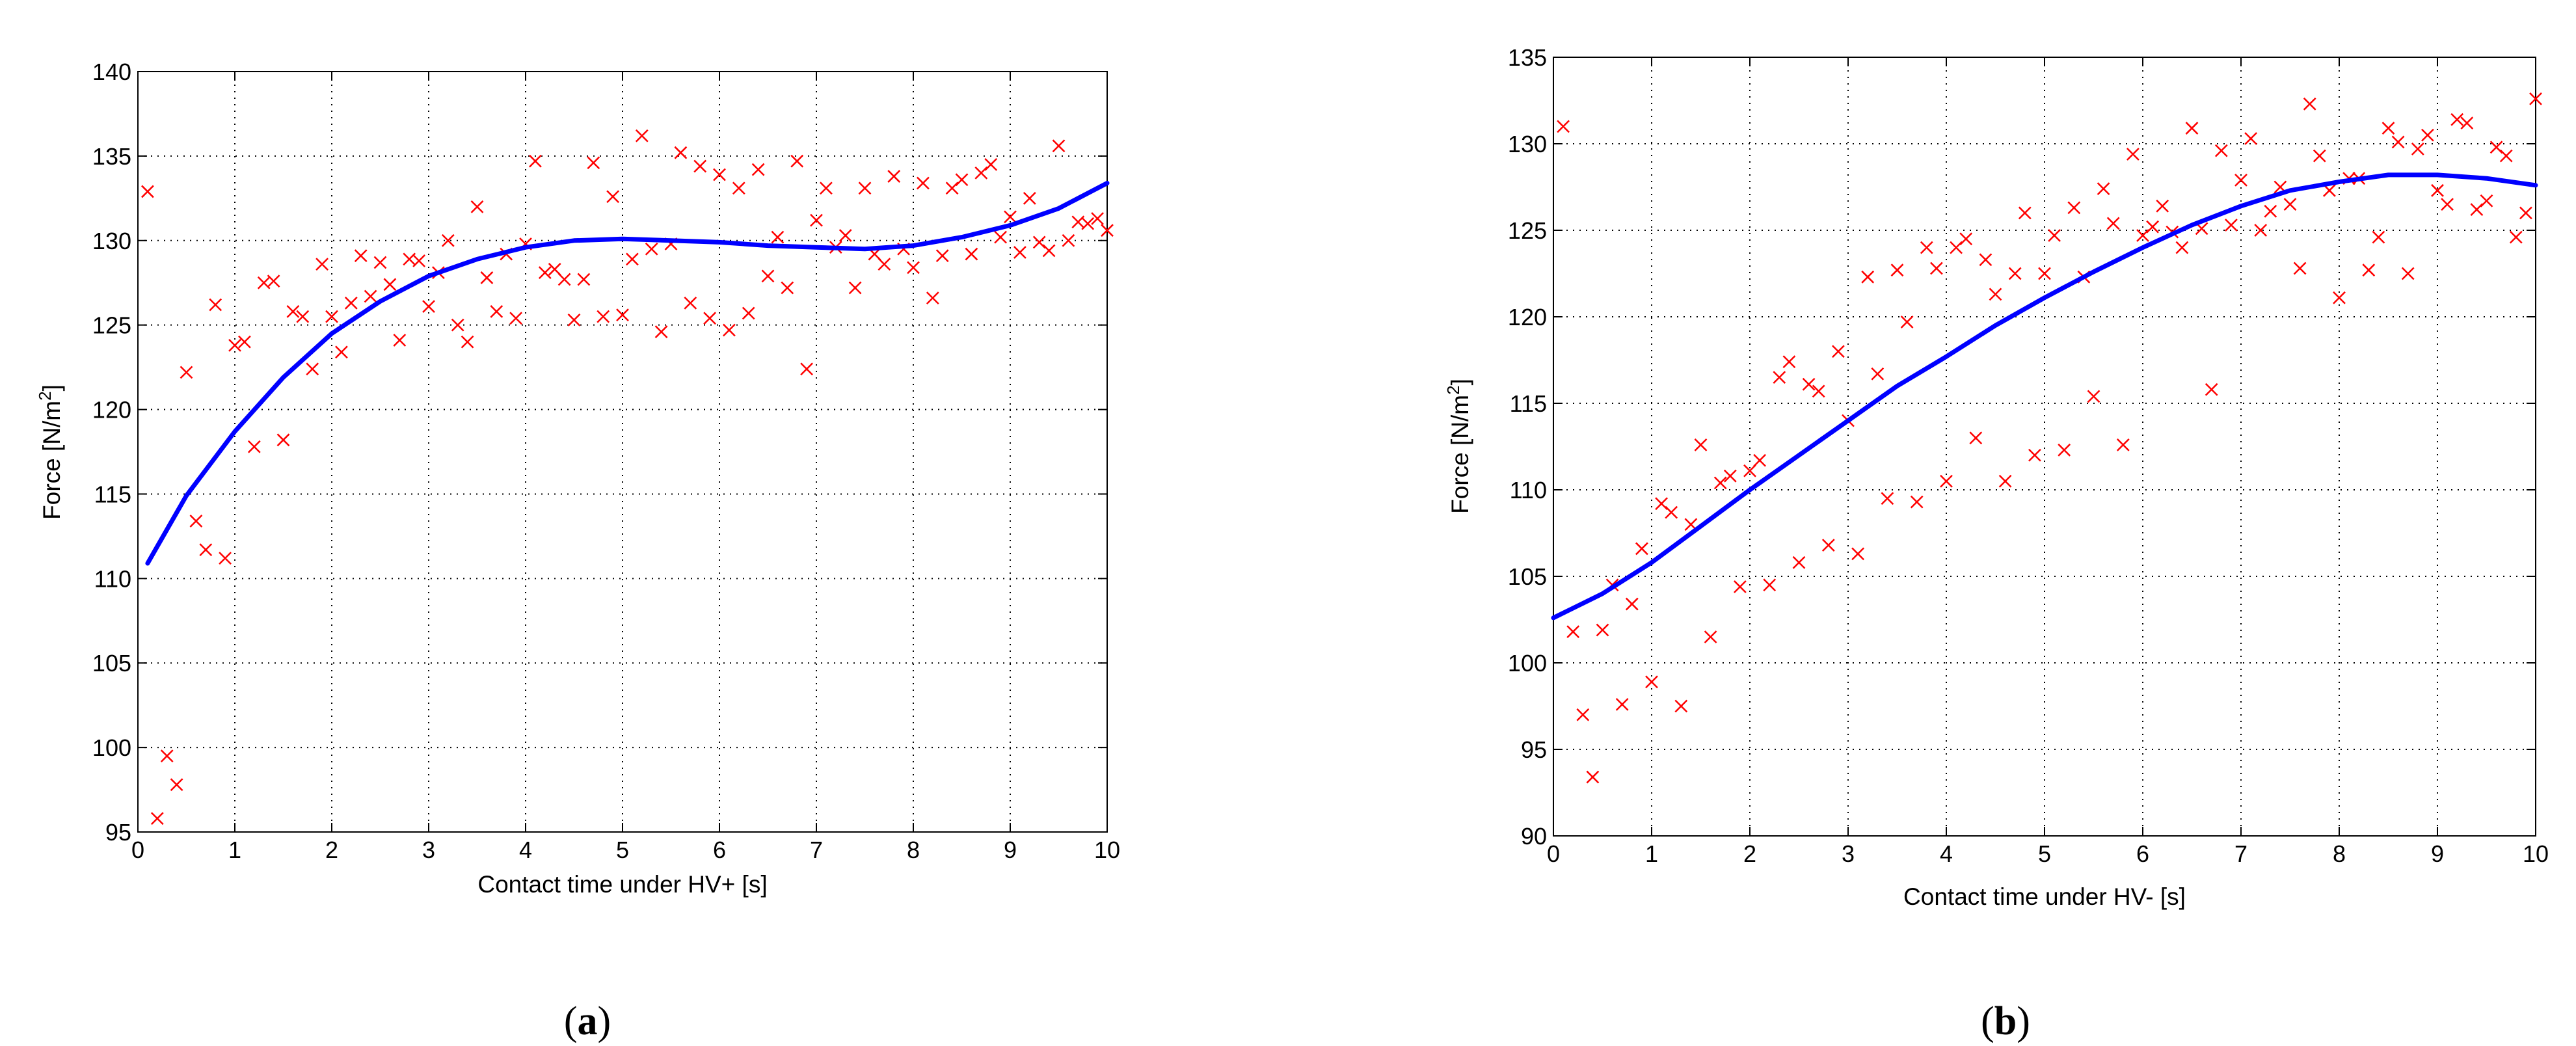 Image resolution: width=2576 pixels, height=1046 pixels. Describe the element at coordinates (1946, 853) in the screenshot. I see `x-tick-label: 4` at that location.